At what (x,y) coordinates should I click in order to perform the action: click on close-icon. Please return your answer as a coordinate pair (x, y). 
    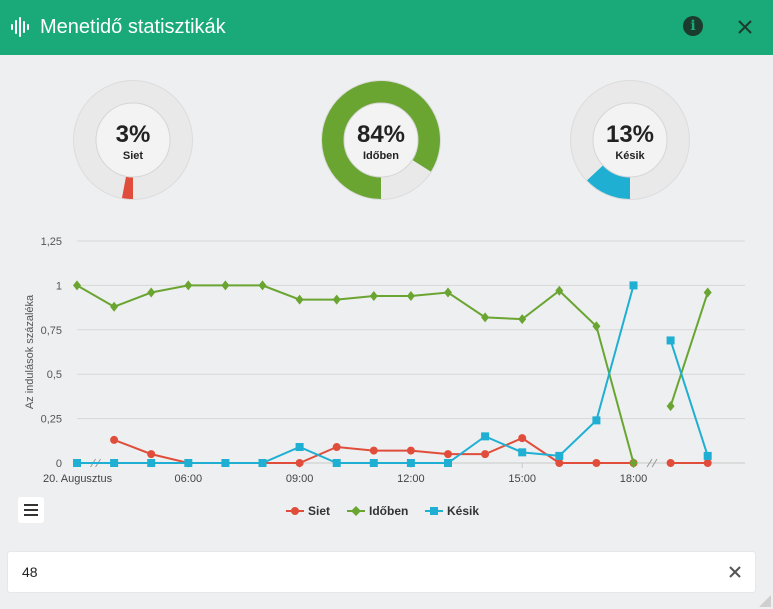
    Looking at the image, I should click on (745, 27).